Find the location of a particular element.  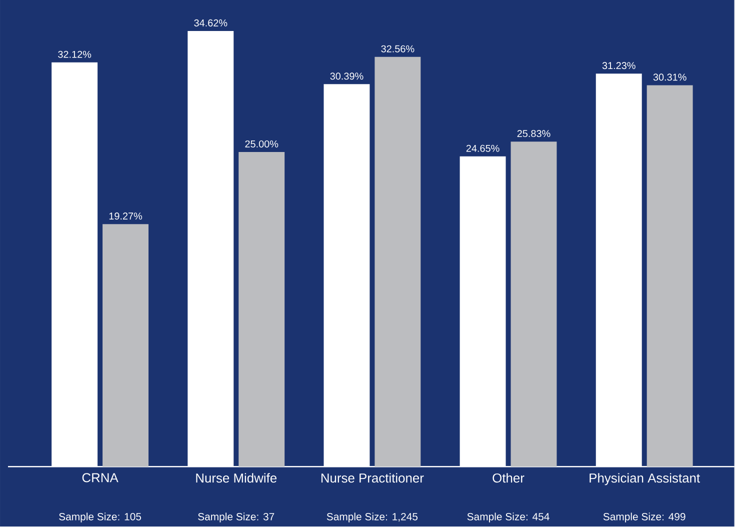

x-tick-label: Nurse Midwife is located at coordinates (236, 478).